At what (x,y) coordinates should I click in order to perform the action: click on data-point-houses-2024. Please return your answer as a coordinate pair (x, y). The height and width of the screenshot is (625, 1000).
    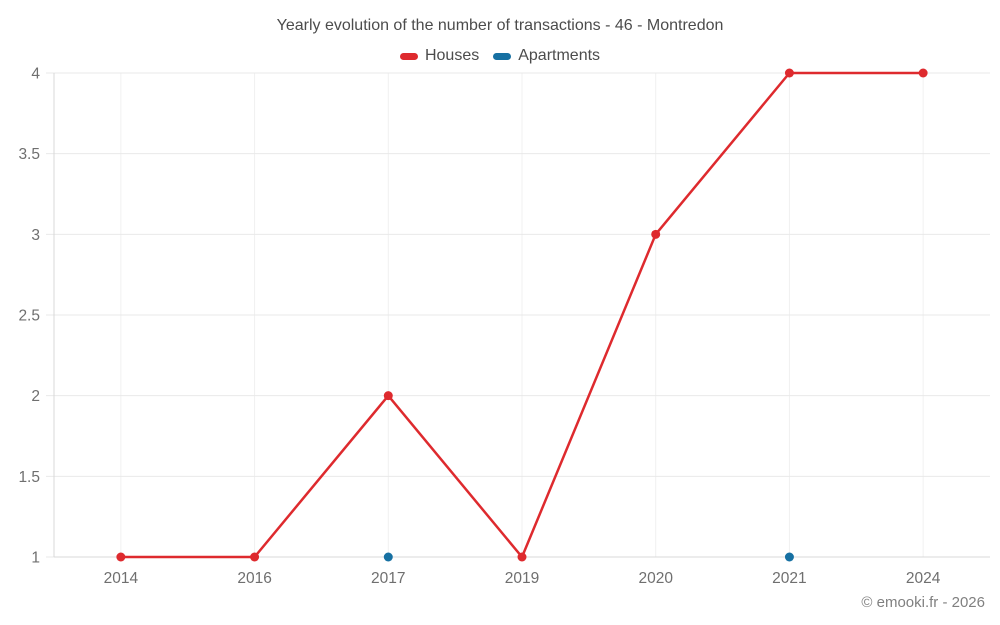
    Looking at the image, I should click on (923, 73).